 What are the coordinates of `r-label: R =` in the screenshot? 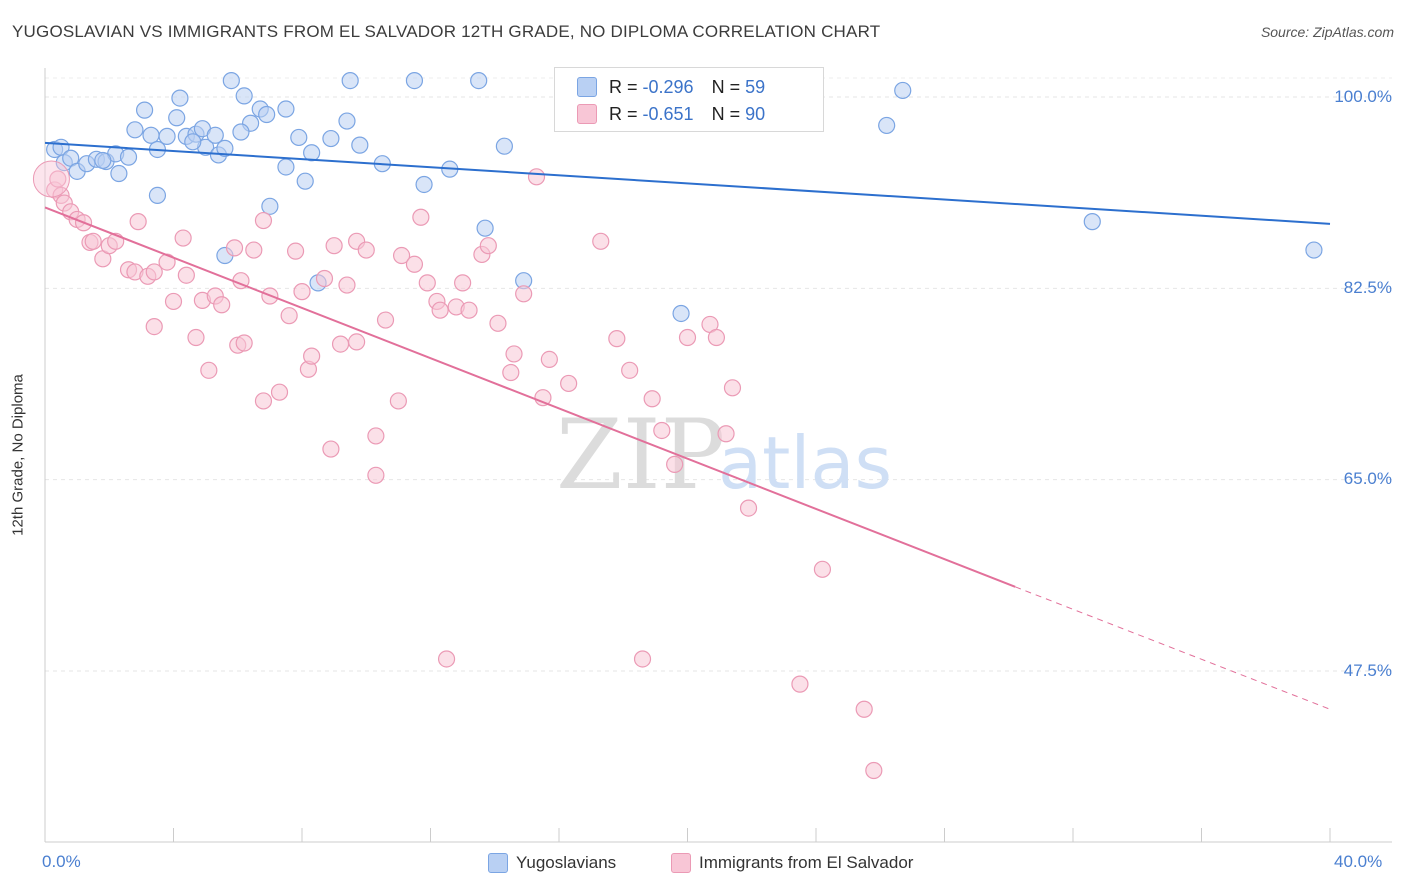 It's located at (623, 86).